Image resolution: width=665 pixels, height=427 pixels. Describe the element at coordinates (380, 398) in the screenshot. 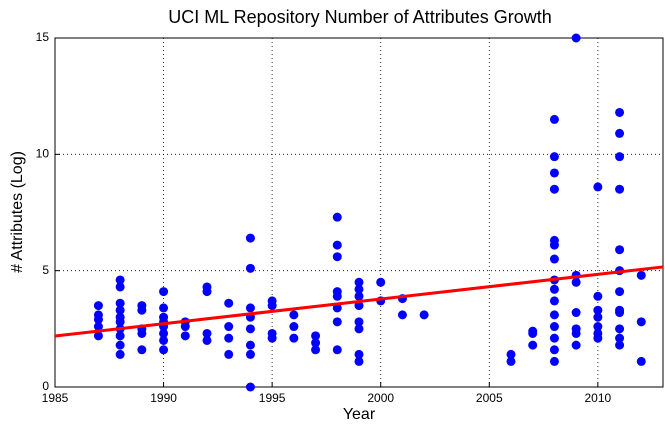

I see `x-tick-label: 2000` at that location.